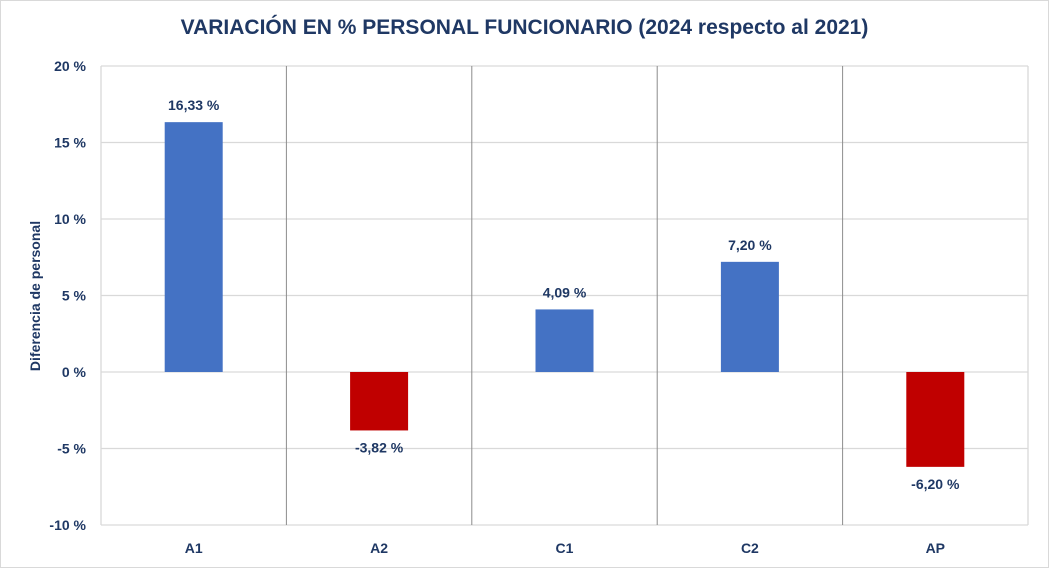  Describe the element at coordinates (70, 219) in the screenshot. I see `y-tick-label: 10 %` at that location.